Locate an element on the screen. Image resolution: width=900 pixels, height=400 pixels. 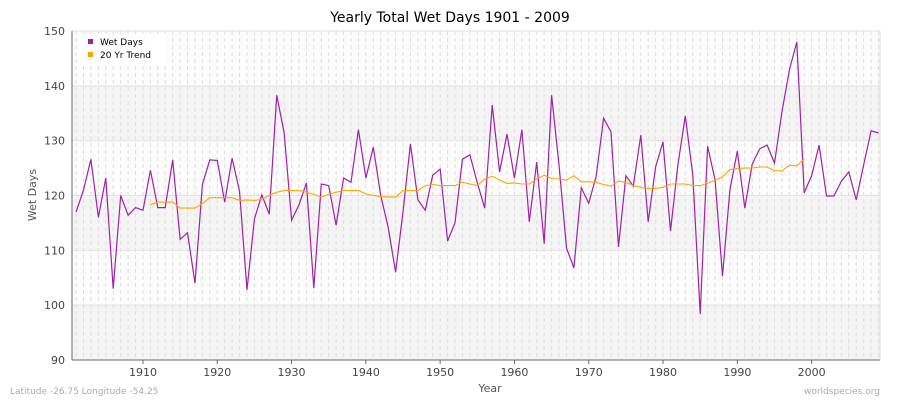
y-tick-label: 120 is located at coordinates (54, 196).